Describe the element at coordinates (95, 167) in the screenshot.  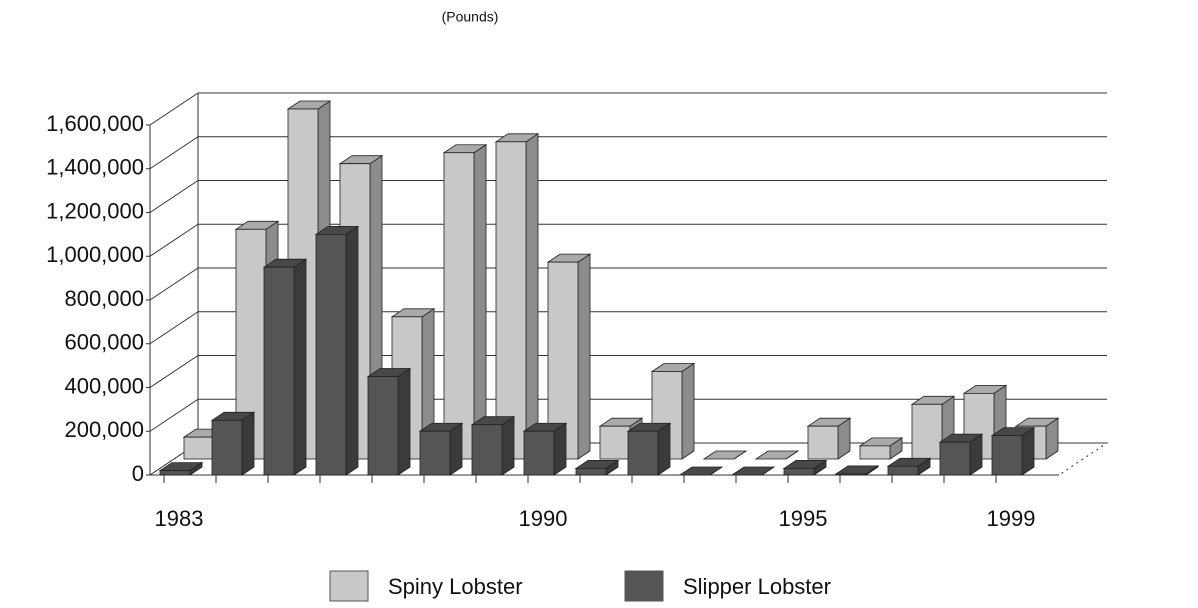
I see `y-tick-label: 1,400,000` at that location.